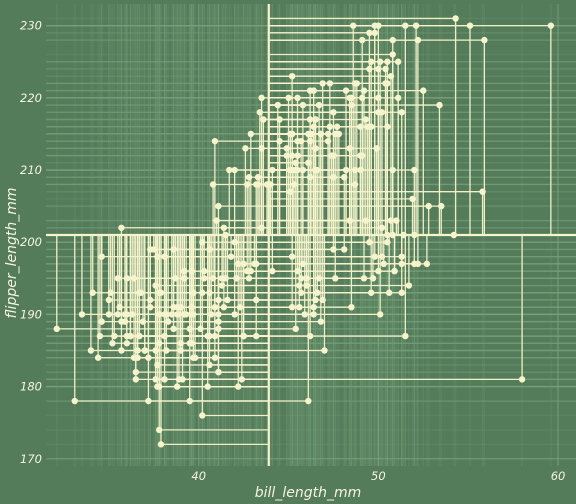 This screenshot has width=576, height=504. What do you see at coordinates (31, 242) in the screenshot?
I see `y-tick-label: 200` at bounding box center [31, 242].